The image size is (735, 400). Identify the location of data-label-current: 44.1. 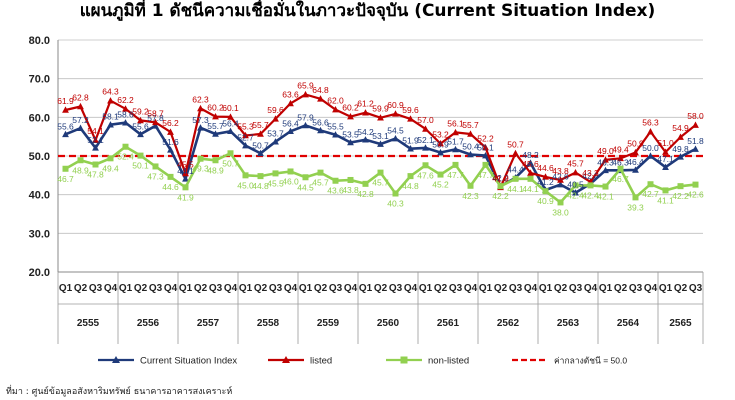
(185, 171).